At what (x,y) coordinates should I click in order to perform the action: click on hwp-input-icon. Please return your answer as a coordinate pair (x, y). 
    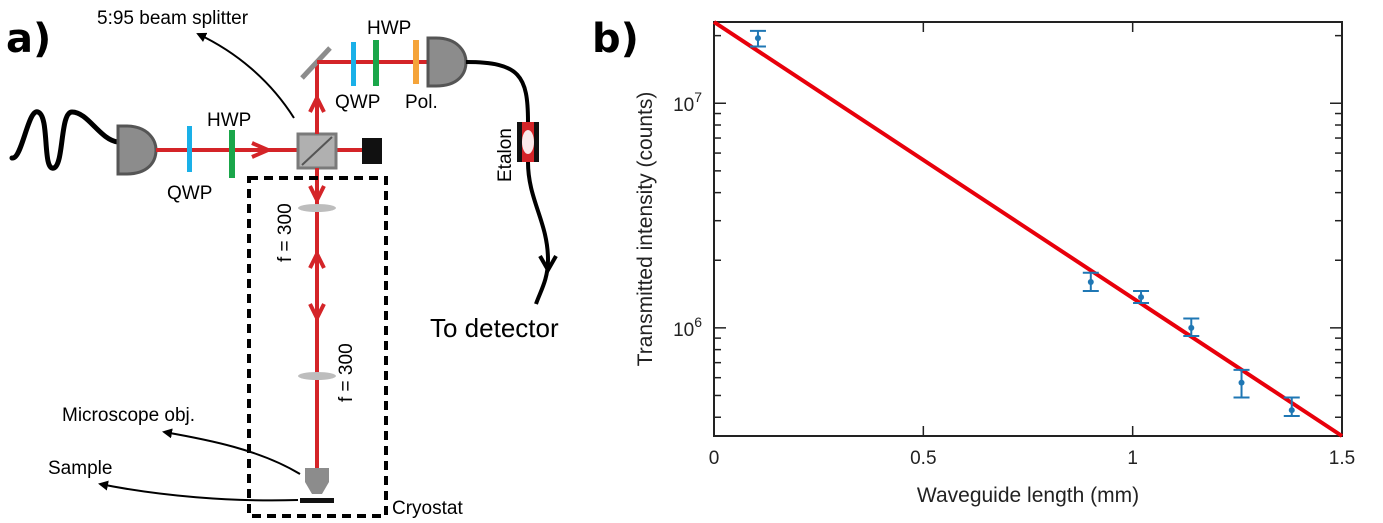
    Looking at the image, I should click on (232, 154).